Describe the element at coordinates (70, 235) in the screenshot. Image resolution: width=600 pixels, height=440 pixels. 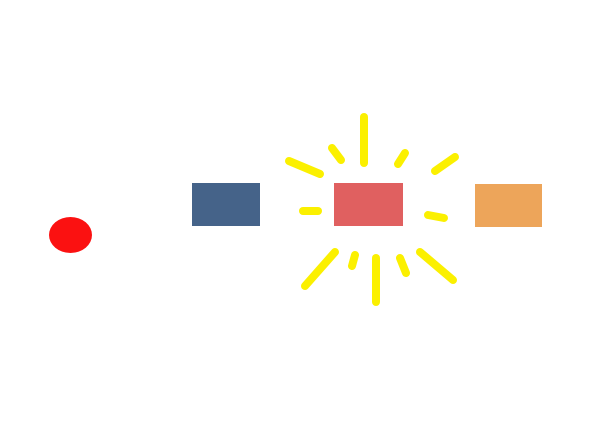
I see `player-ball` at that location.